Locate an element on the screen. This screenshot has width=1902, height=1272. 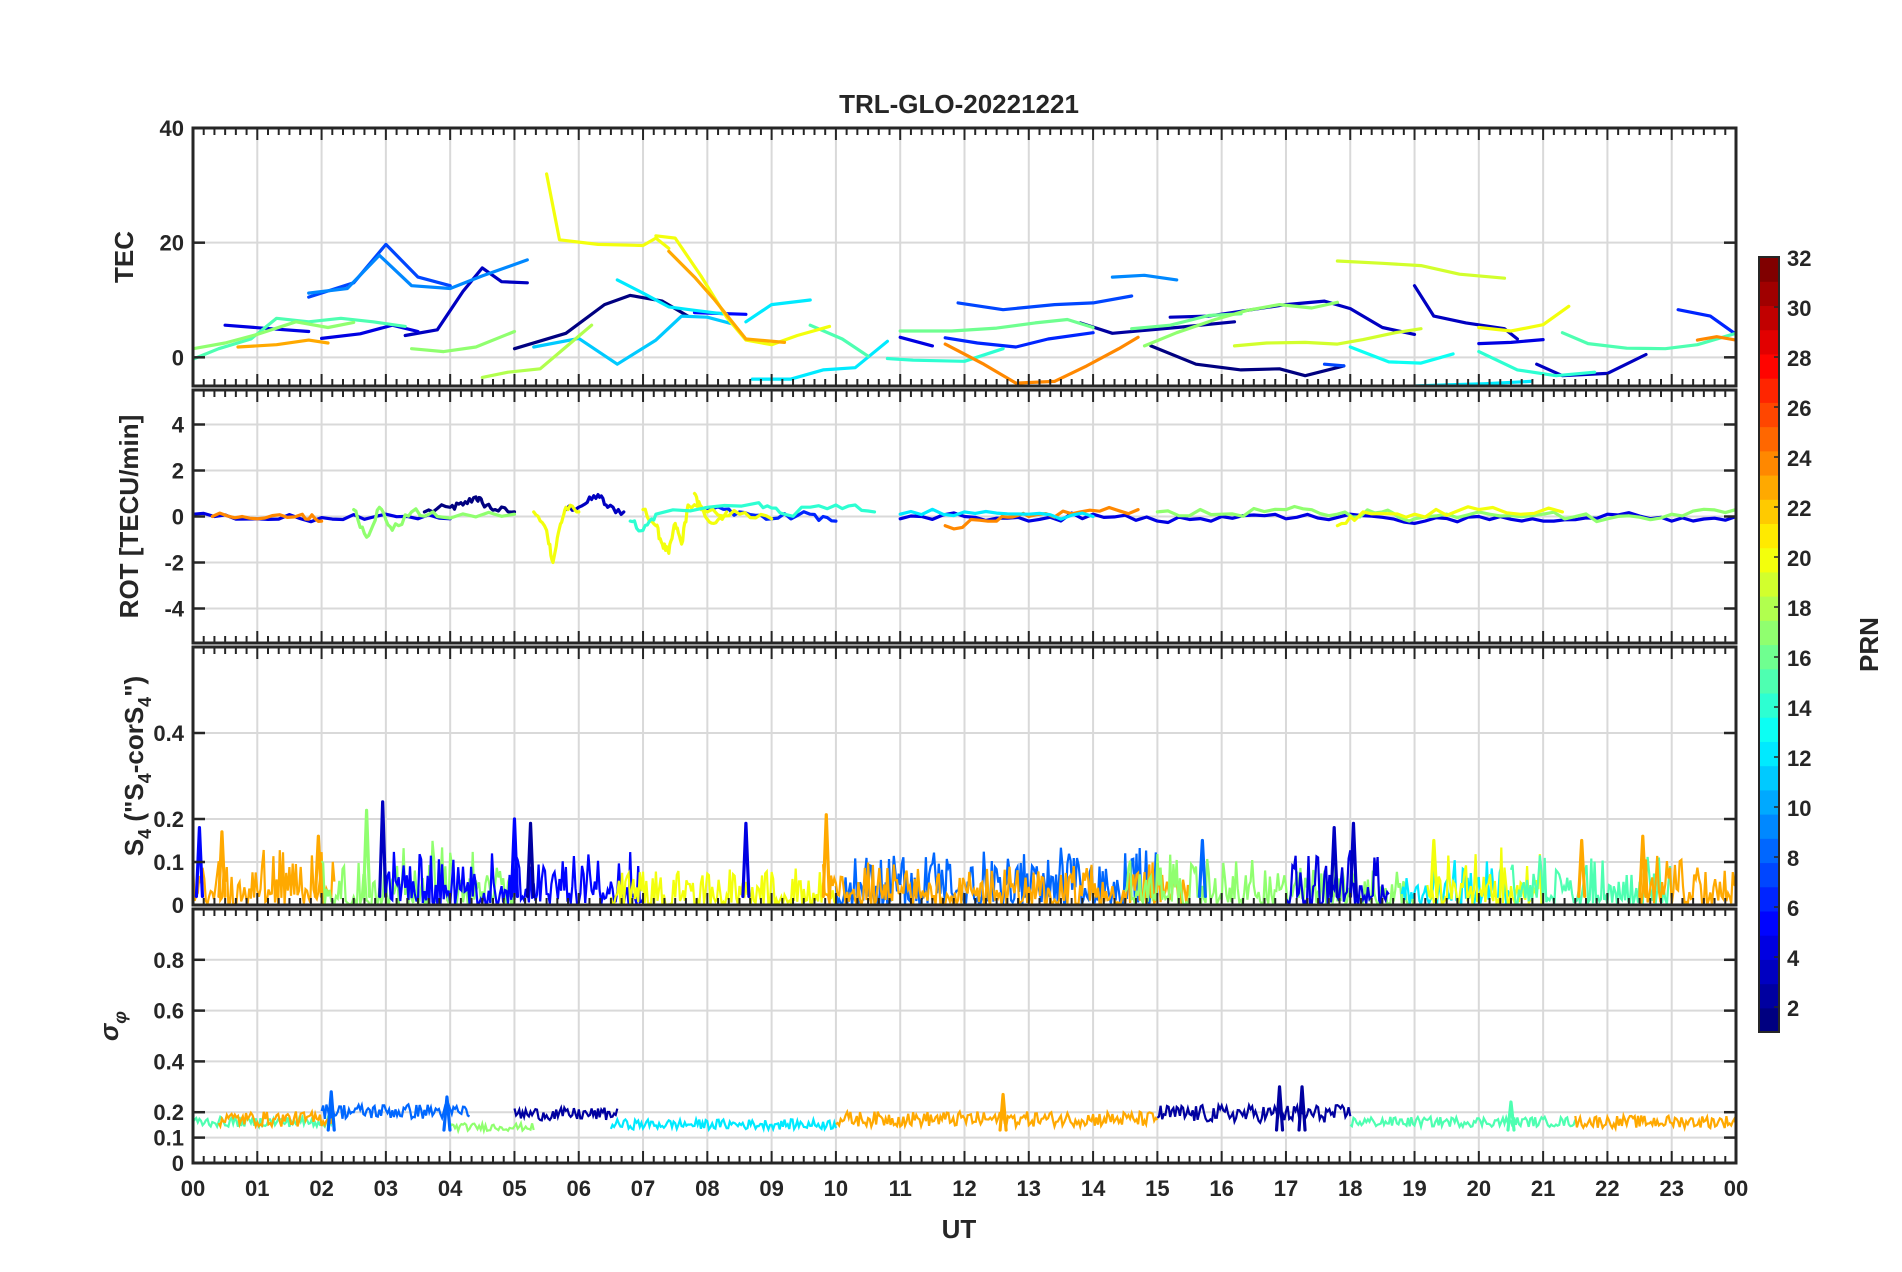
colorbar-tick-label: 32 is located at coordinates (1799, 258).